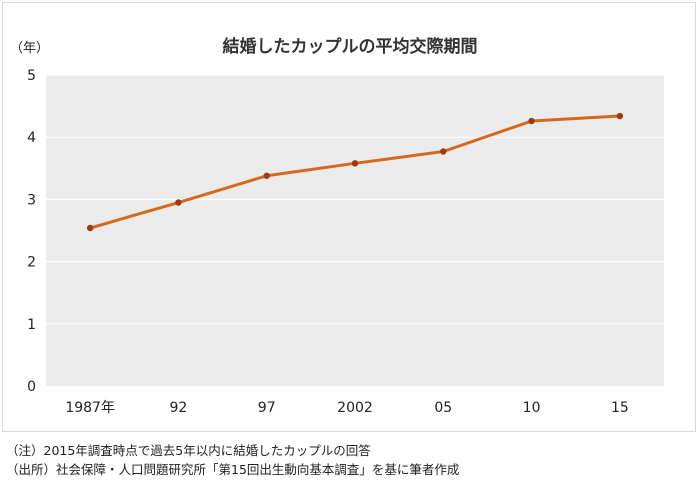 The width and height of the screenshot is (700, 491). I want to click on x-tick-label: 1987年, so click(90, 408).